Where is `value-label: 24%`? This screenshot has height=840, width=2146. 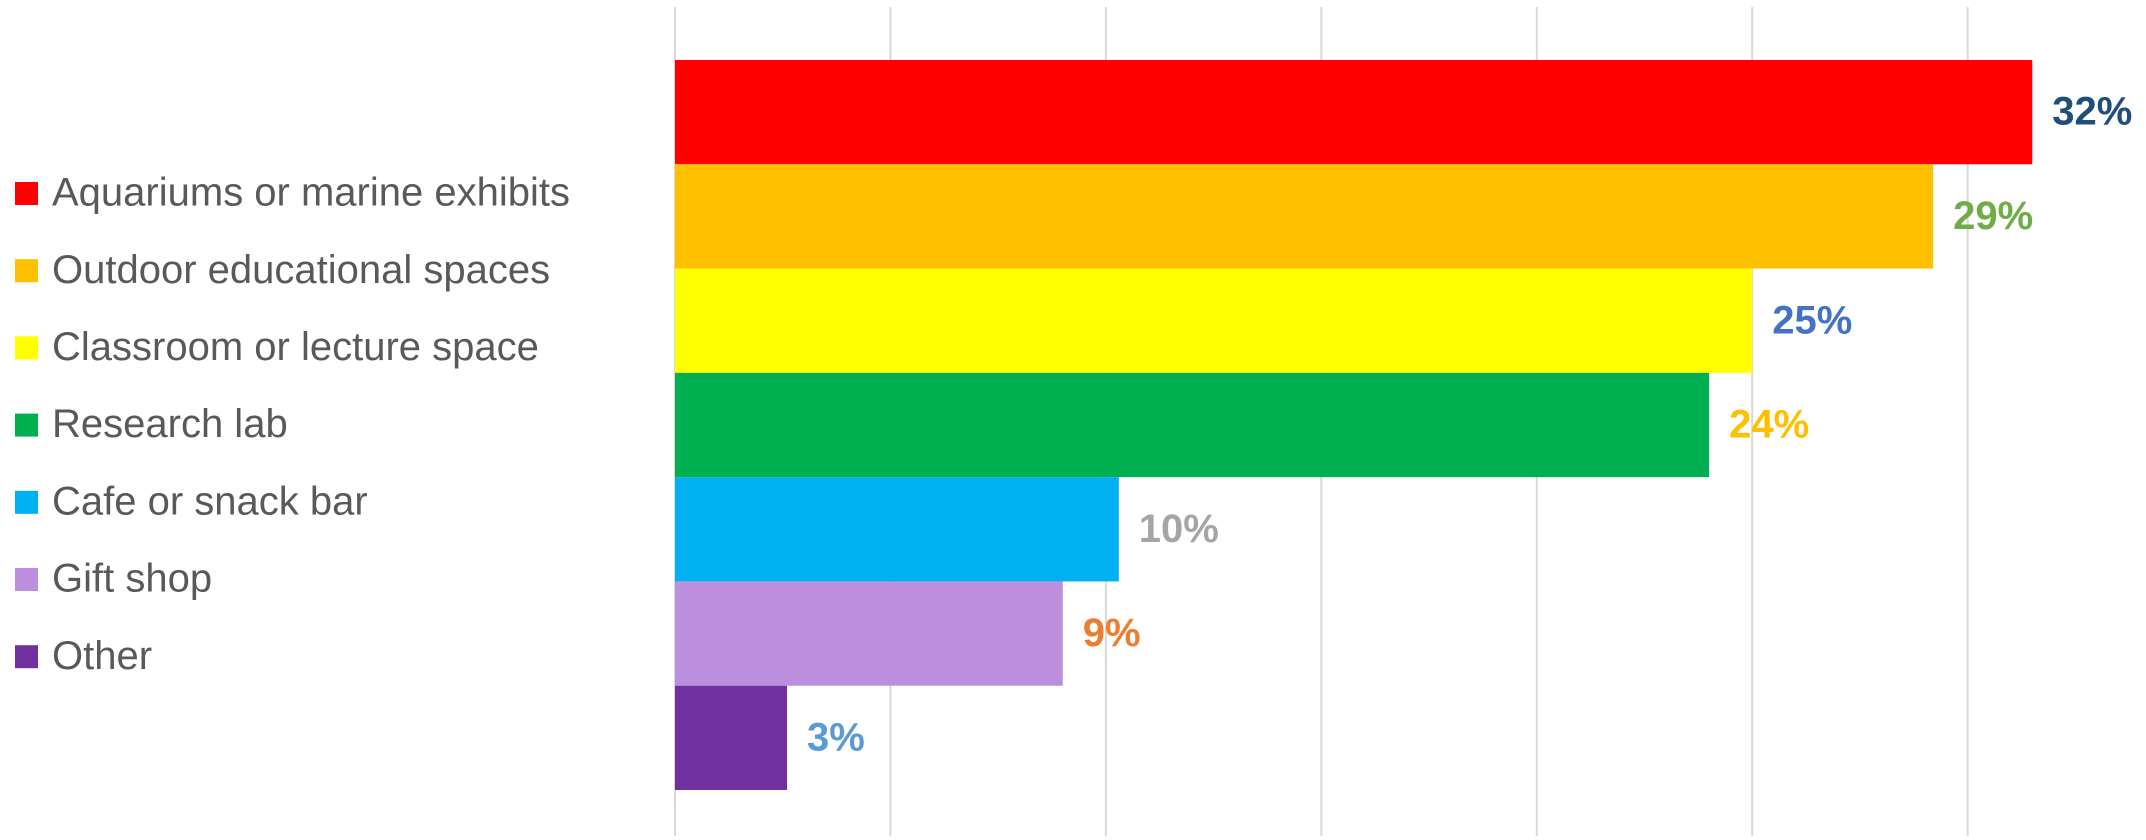
value-label: 24% is located at coordinates (1769, 425).